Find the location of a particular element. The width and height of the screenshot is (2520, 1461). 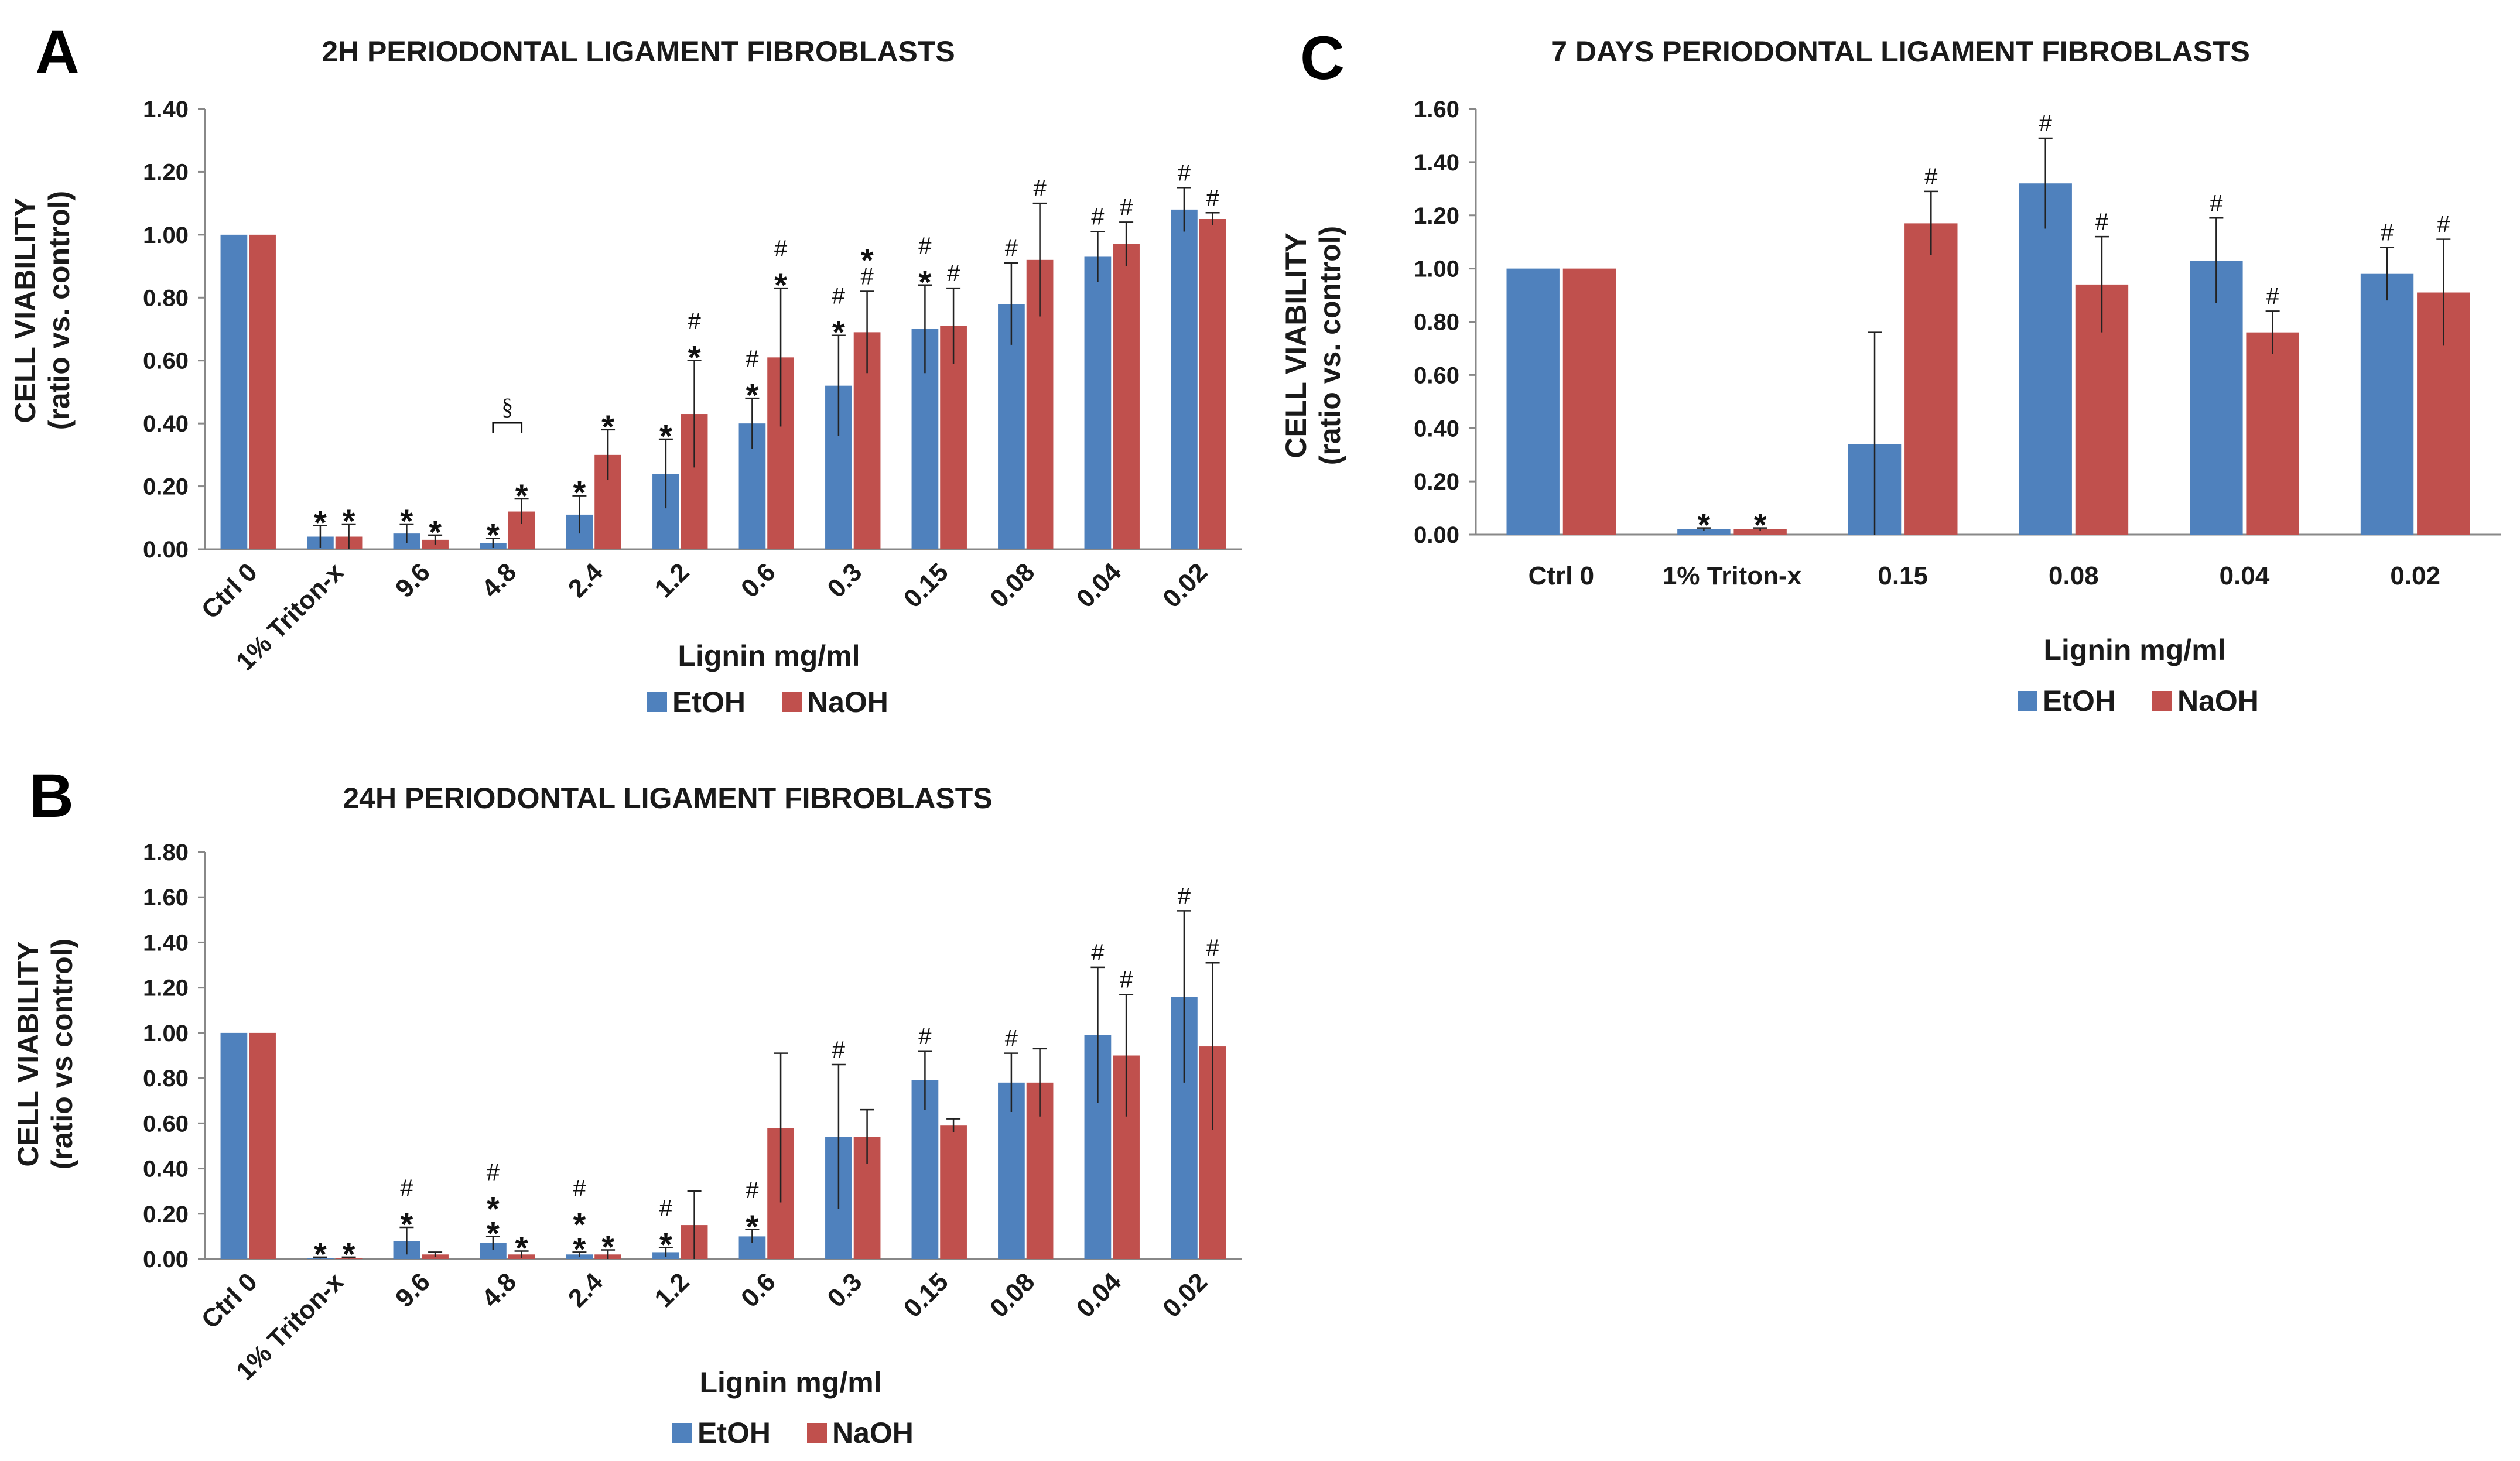

panel-c-legend-naoh-swatch is located at coordinates (2162, 701).